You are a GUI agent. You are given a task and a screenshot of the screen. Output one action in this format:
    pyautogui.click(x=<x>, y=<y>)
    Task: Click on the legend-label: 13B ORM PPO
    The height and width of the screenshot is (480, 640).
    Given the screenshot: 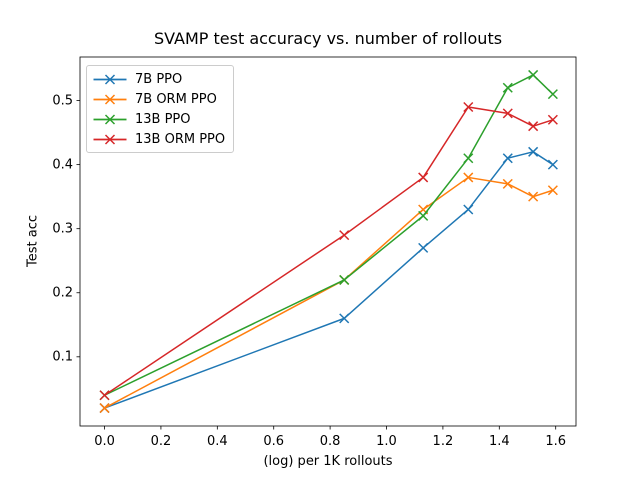 What is the action you would take?
    pyautogui.click(x=180, y=139)
    